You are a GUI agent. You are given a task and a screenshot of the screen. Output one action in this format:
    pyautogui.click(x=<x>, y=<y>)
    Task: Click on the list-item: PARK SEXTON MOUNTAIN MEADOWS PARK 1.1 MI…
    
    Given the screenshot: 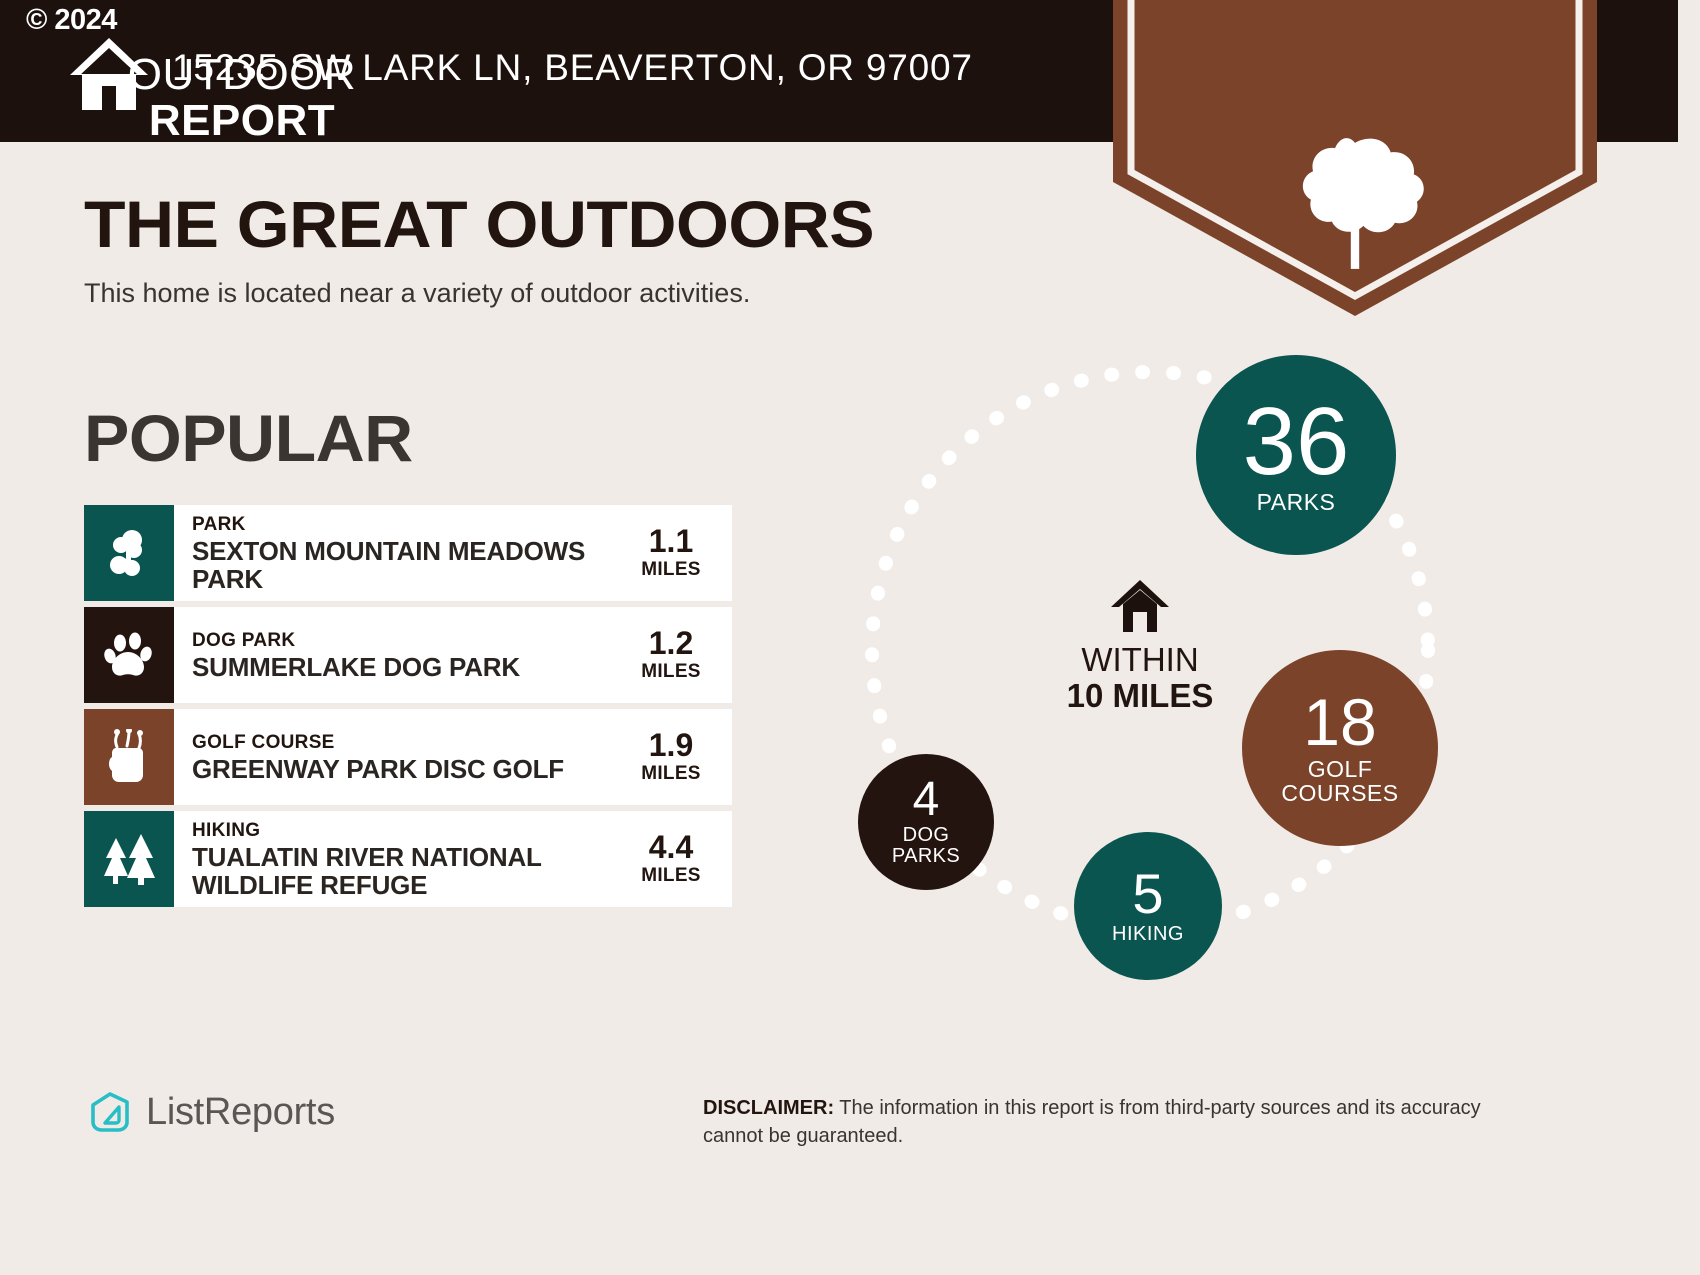 What is the action you would take?
    pyautogui.click(x=408, y=553)
    